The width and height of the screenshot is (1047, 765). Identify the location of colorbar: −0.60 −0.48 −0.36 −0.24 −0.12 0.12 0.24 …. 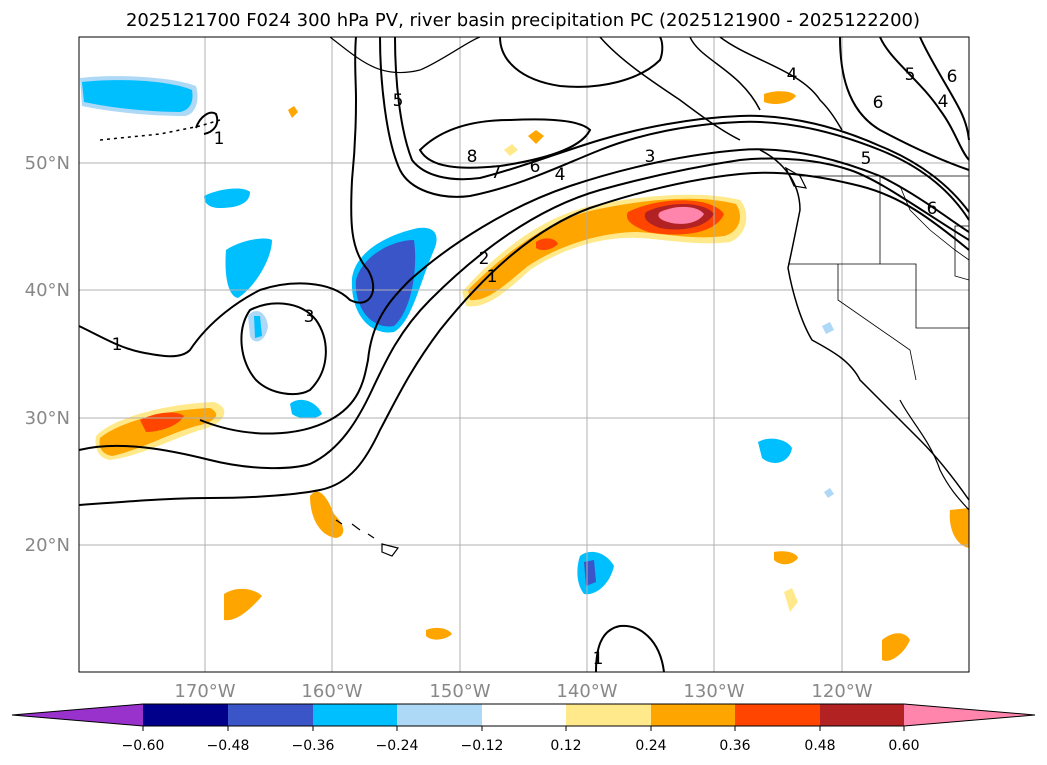
(523, 728).